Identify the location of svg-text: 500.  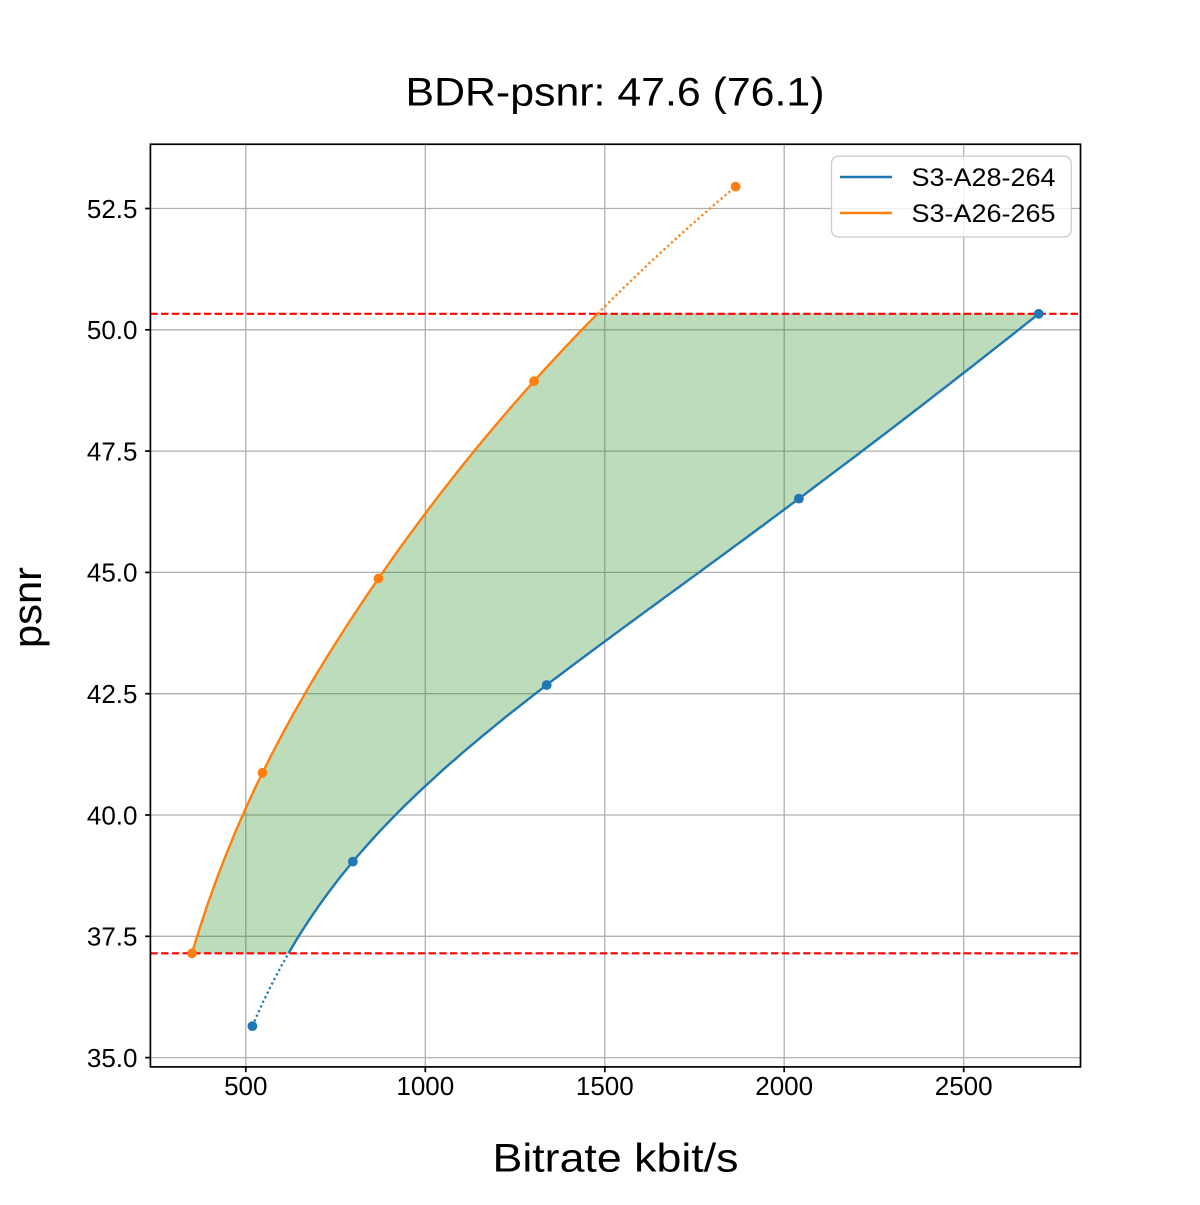
(245, 1086).